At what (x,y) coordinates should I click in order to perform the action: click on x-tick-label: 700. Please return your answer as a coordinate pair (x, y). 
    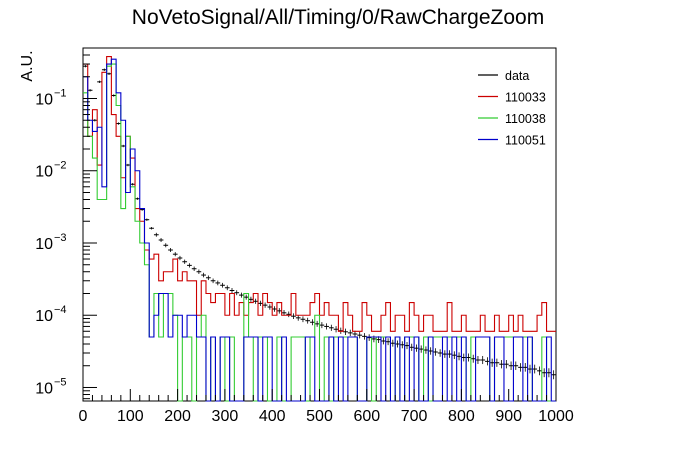
    Looking at the image, I should click on (414, 416).